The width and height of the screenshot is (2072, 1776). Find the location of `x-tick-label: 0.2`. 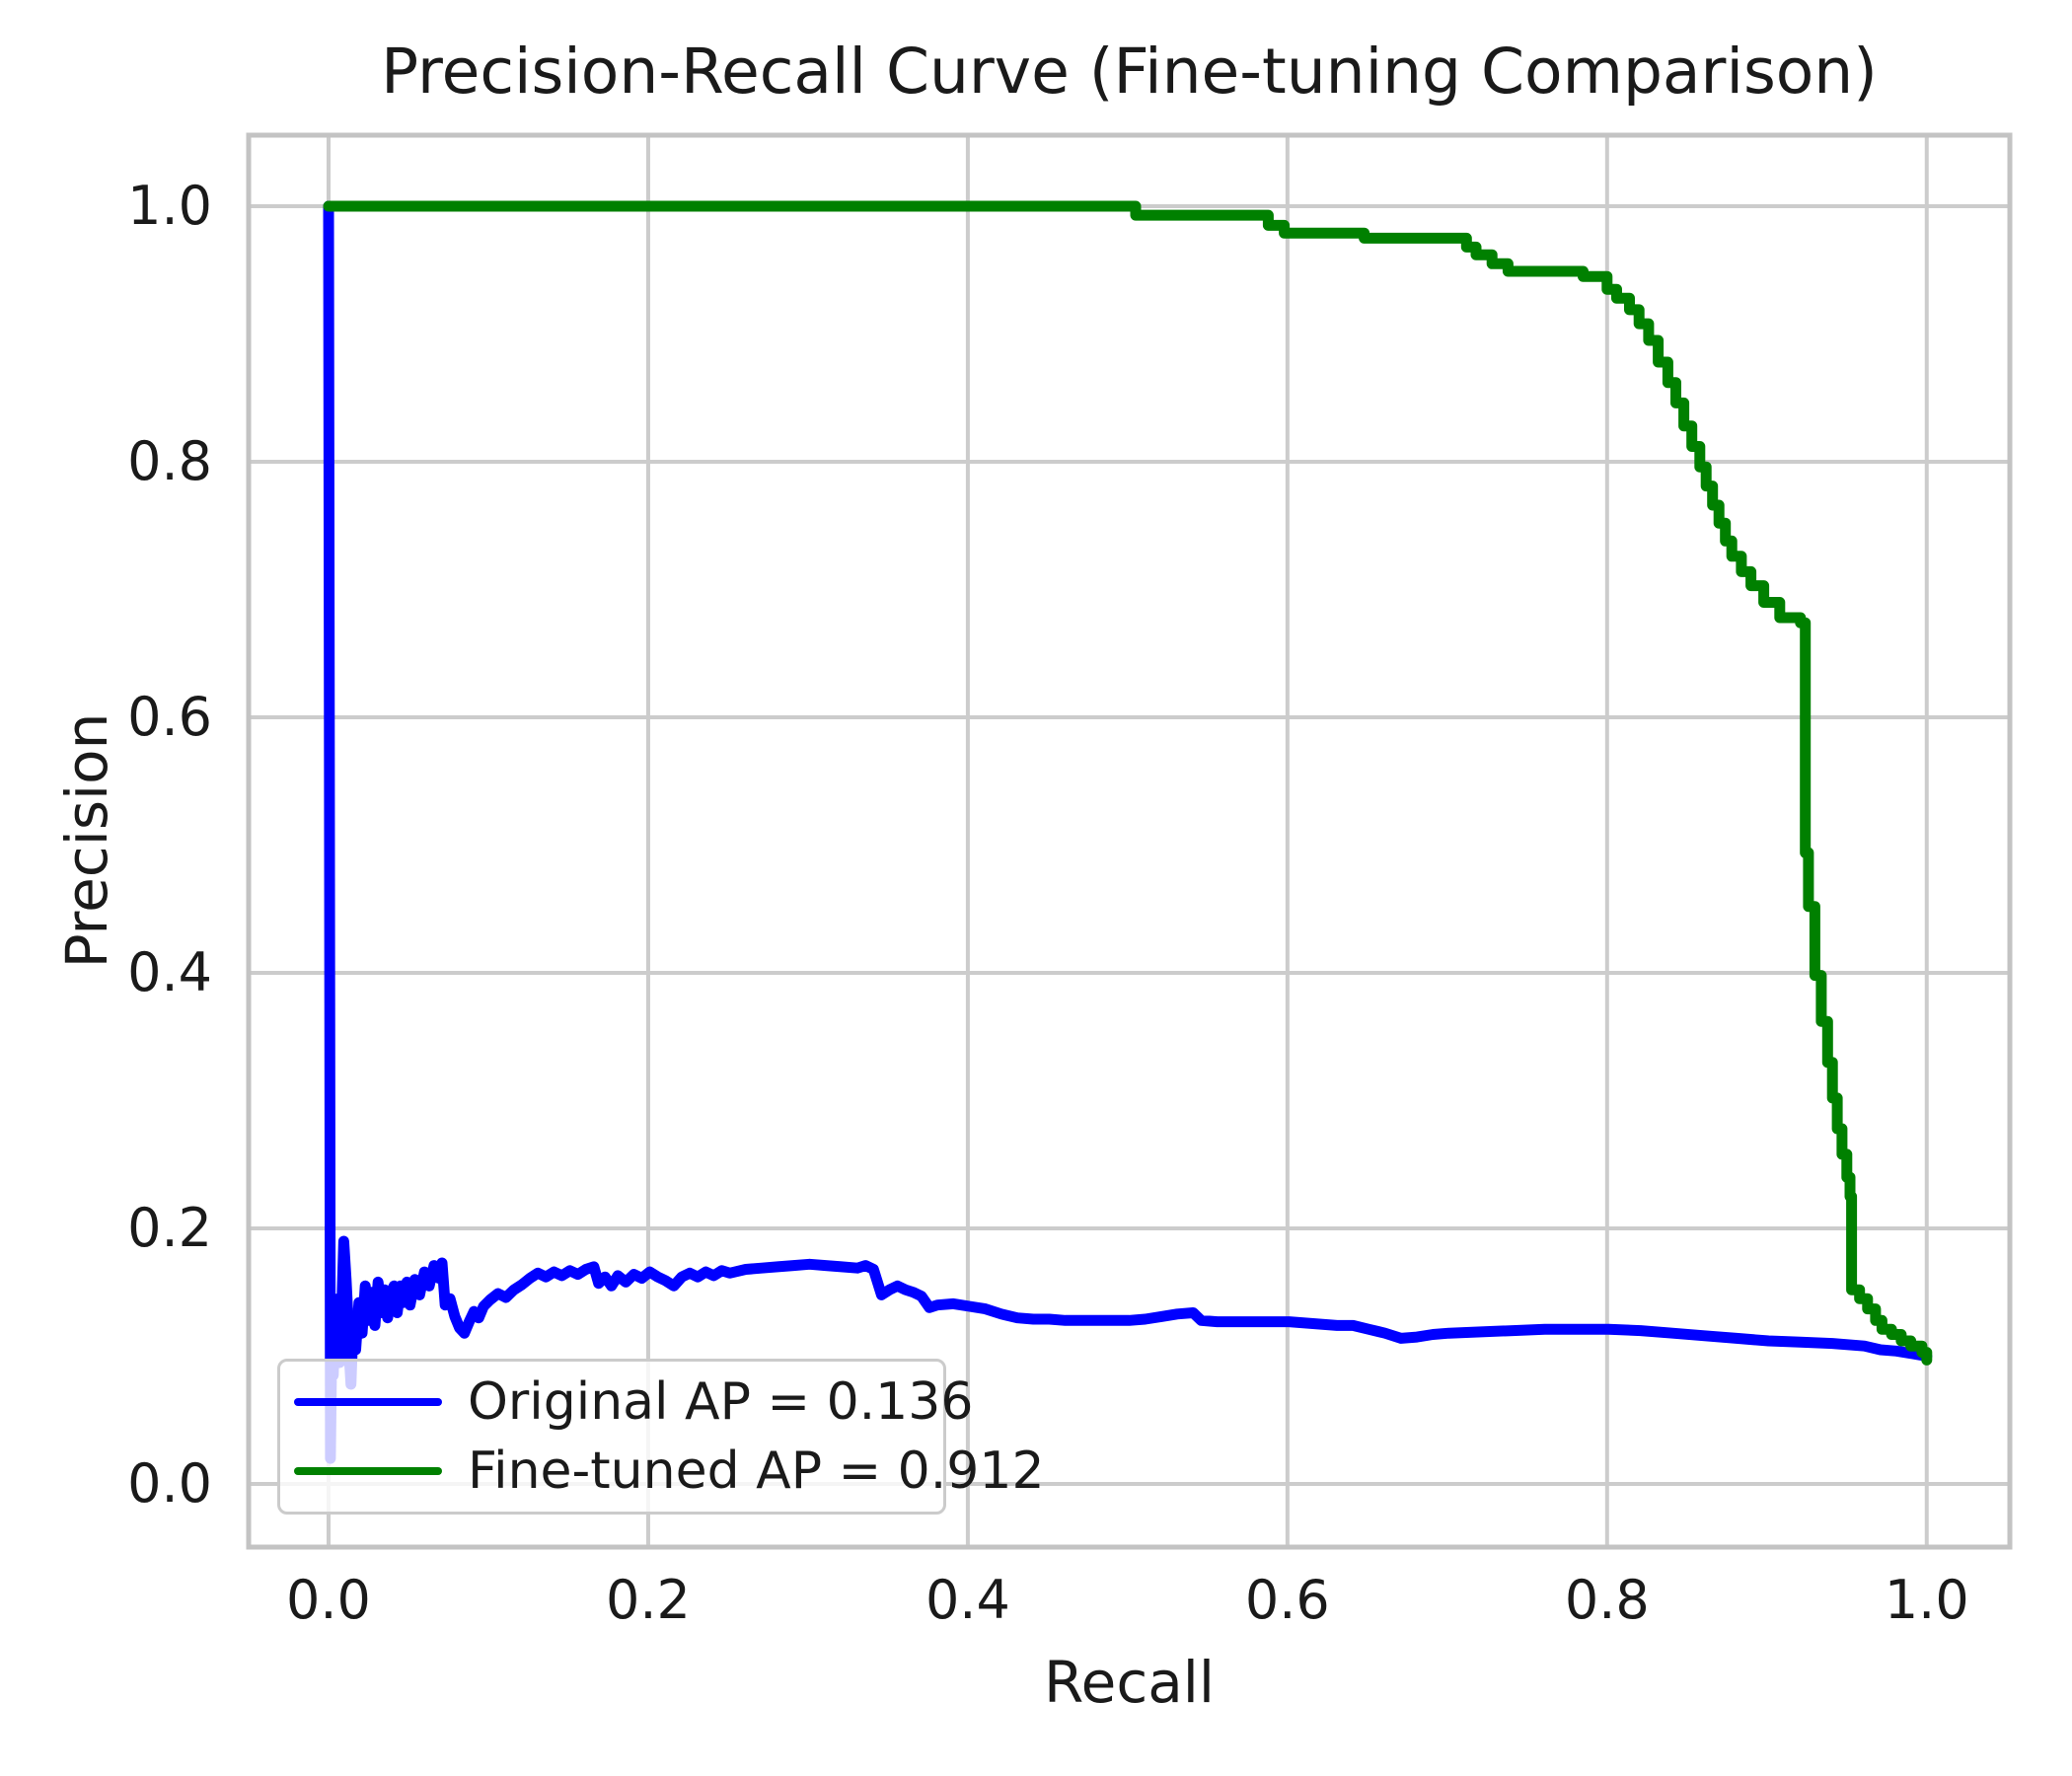

x-tick-label: 0.2 is located at coordinates (648, 1600).